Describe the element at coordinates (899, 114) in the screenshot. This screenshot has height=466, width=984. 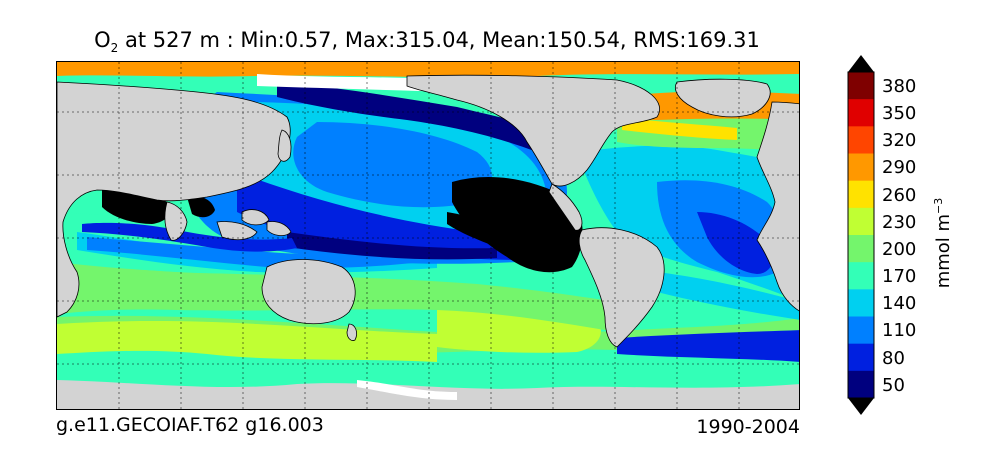
I see `colorbar-tick-label: 350` at that location.